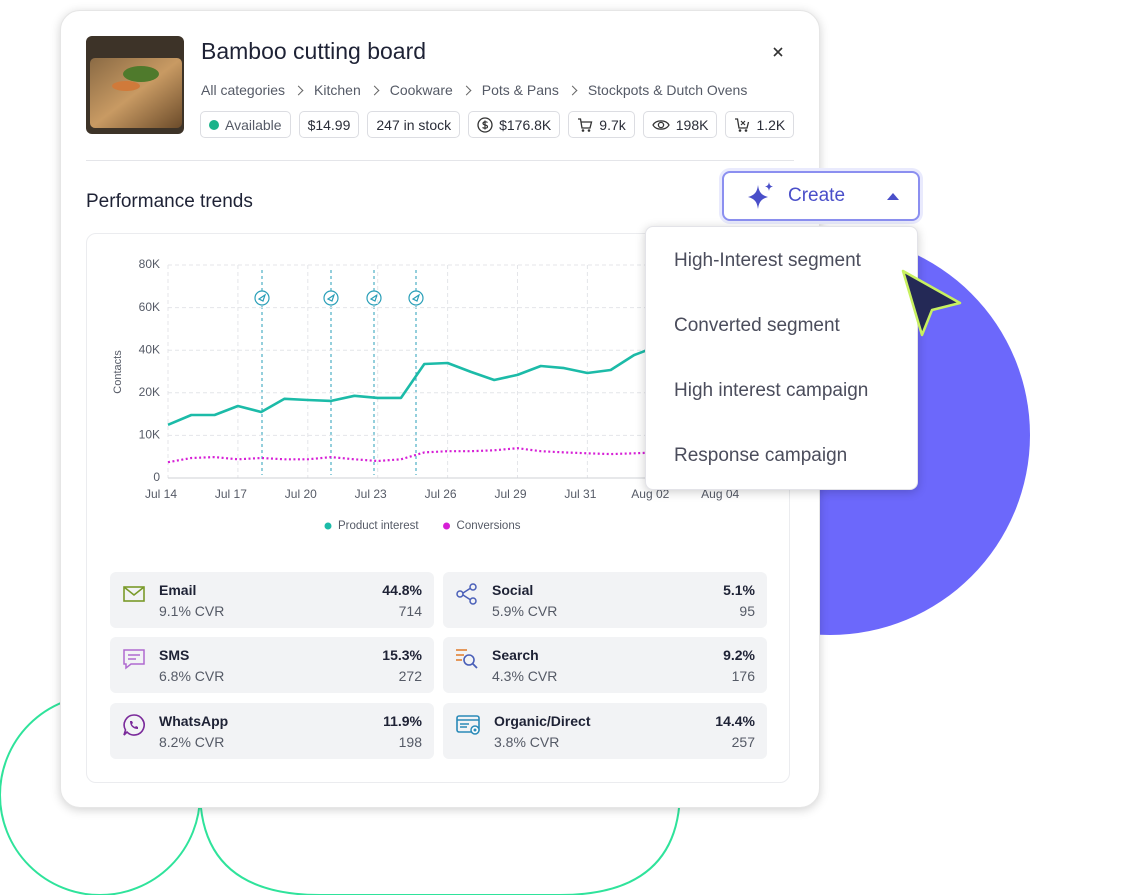 The width and height of the screenshot is (1142, 895). Describe the element at coordinates (272, 600) in the screenshot. I see `channel-tile: Email 9.1% CVR 44.8% 714` at that location.